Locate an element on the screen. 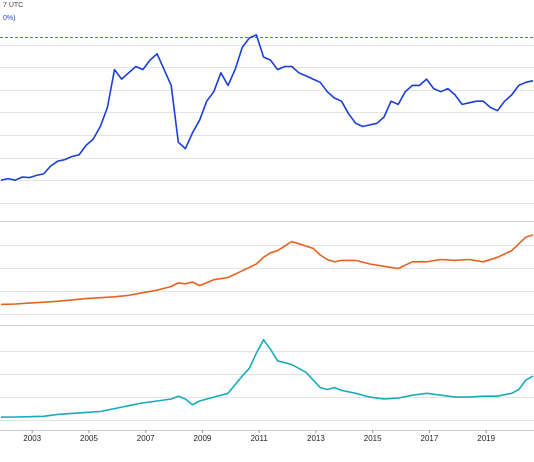 This screenshot has width=534, height=462. x-tick-label: 2005 is located at coordinates (89, 438).